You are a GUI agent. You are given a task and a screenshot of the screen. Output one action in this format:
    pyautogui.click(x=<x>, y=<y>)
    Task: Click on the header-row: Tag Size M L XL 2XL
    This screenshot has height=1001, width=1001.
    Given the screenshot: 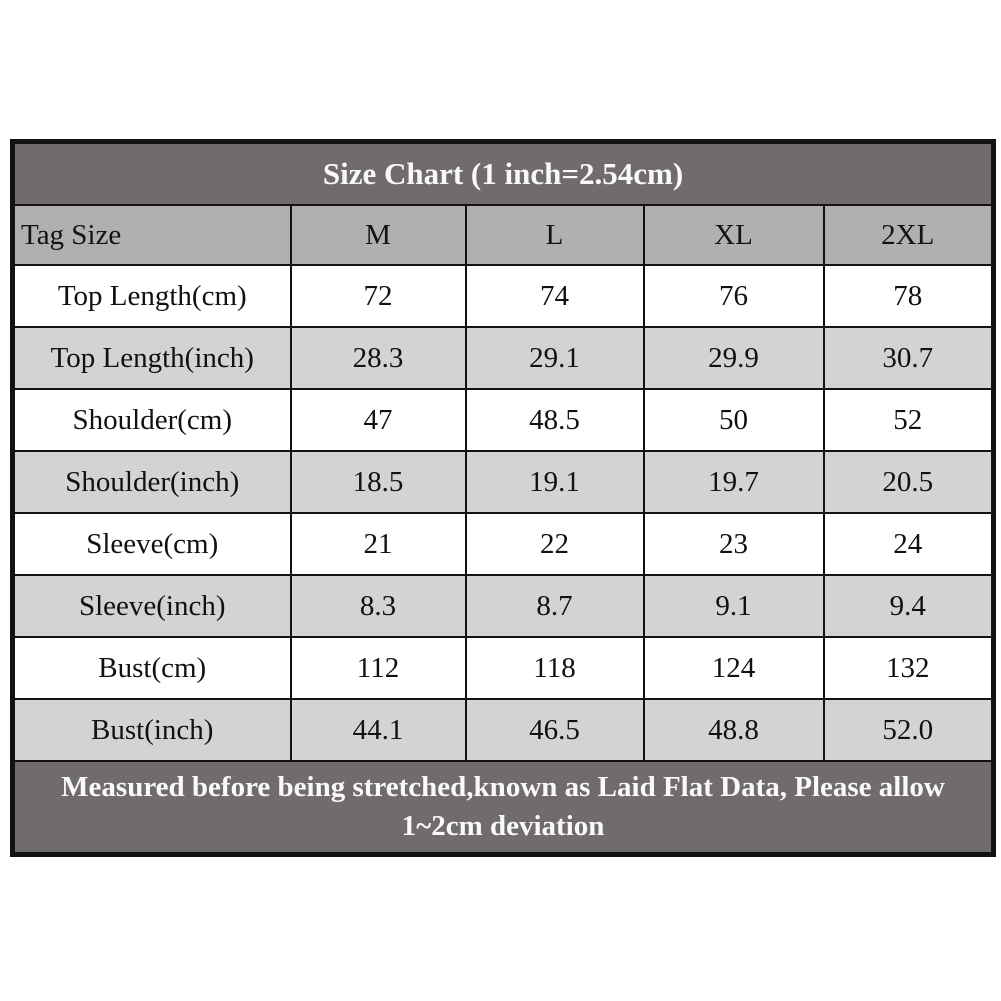 What is the action you would take?
    pyautogui.click(x=503, y=235)
    